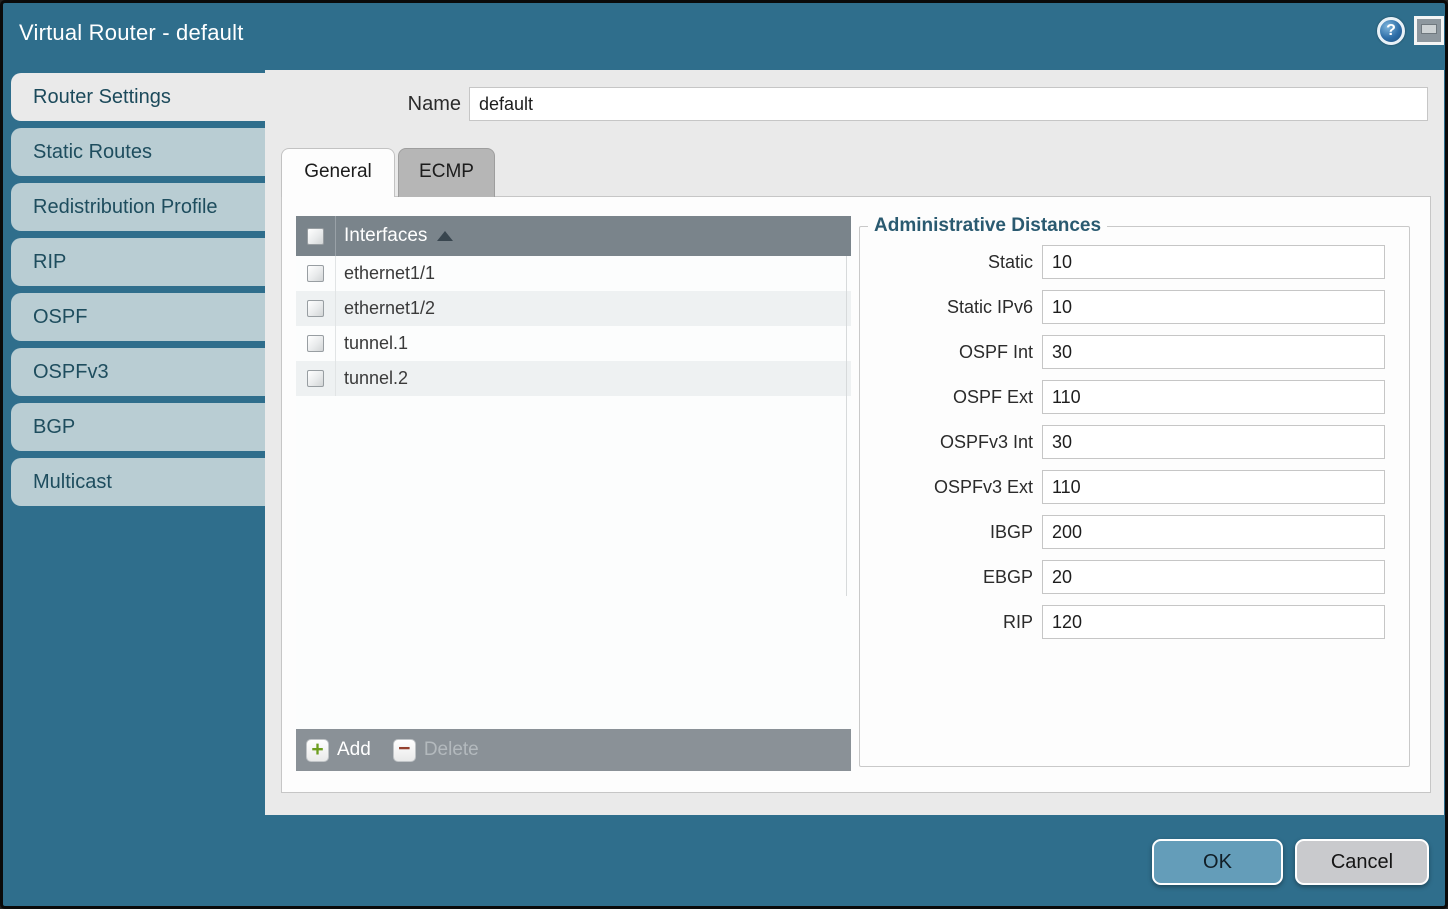  I want to click on field-row-ospfv3-ext: OSPFv3 Ext, so click(1134, 487).